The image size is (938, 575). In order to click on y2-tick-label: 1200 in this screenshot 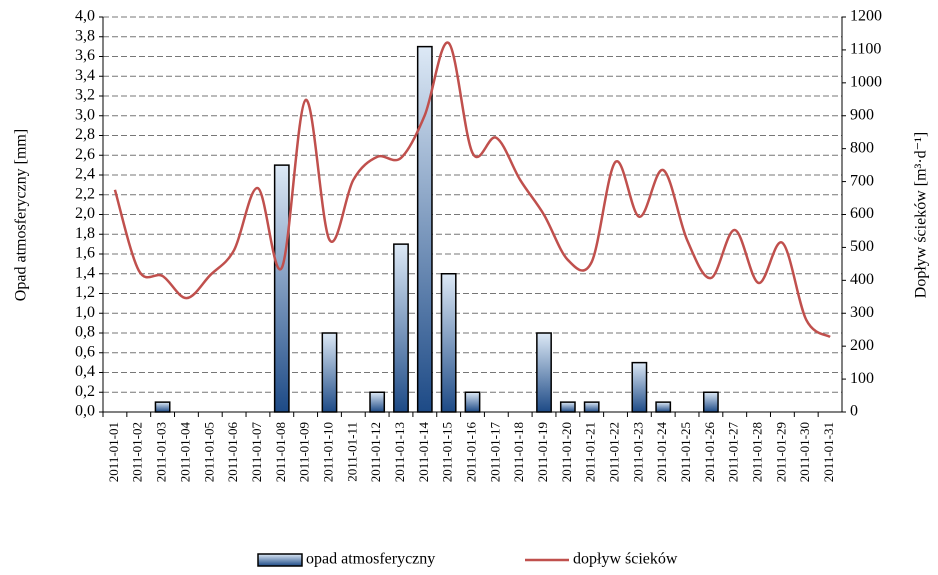, I will do `click(866, 16)`.